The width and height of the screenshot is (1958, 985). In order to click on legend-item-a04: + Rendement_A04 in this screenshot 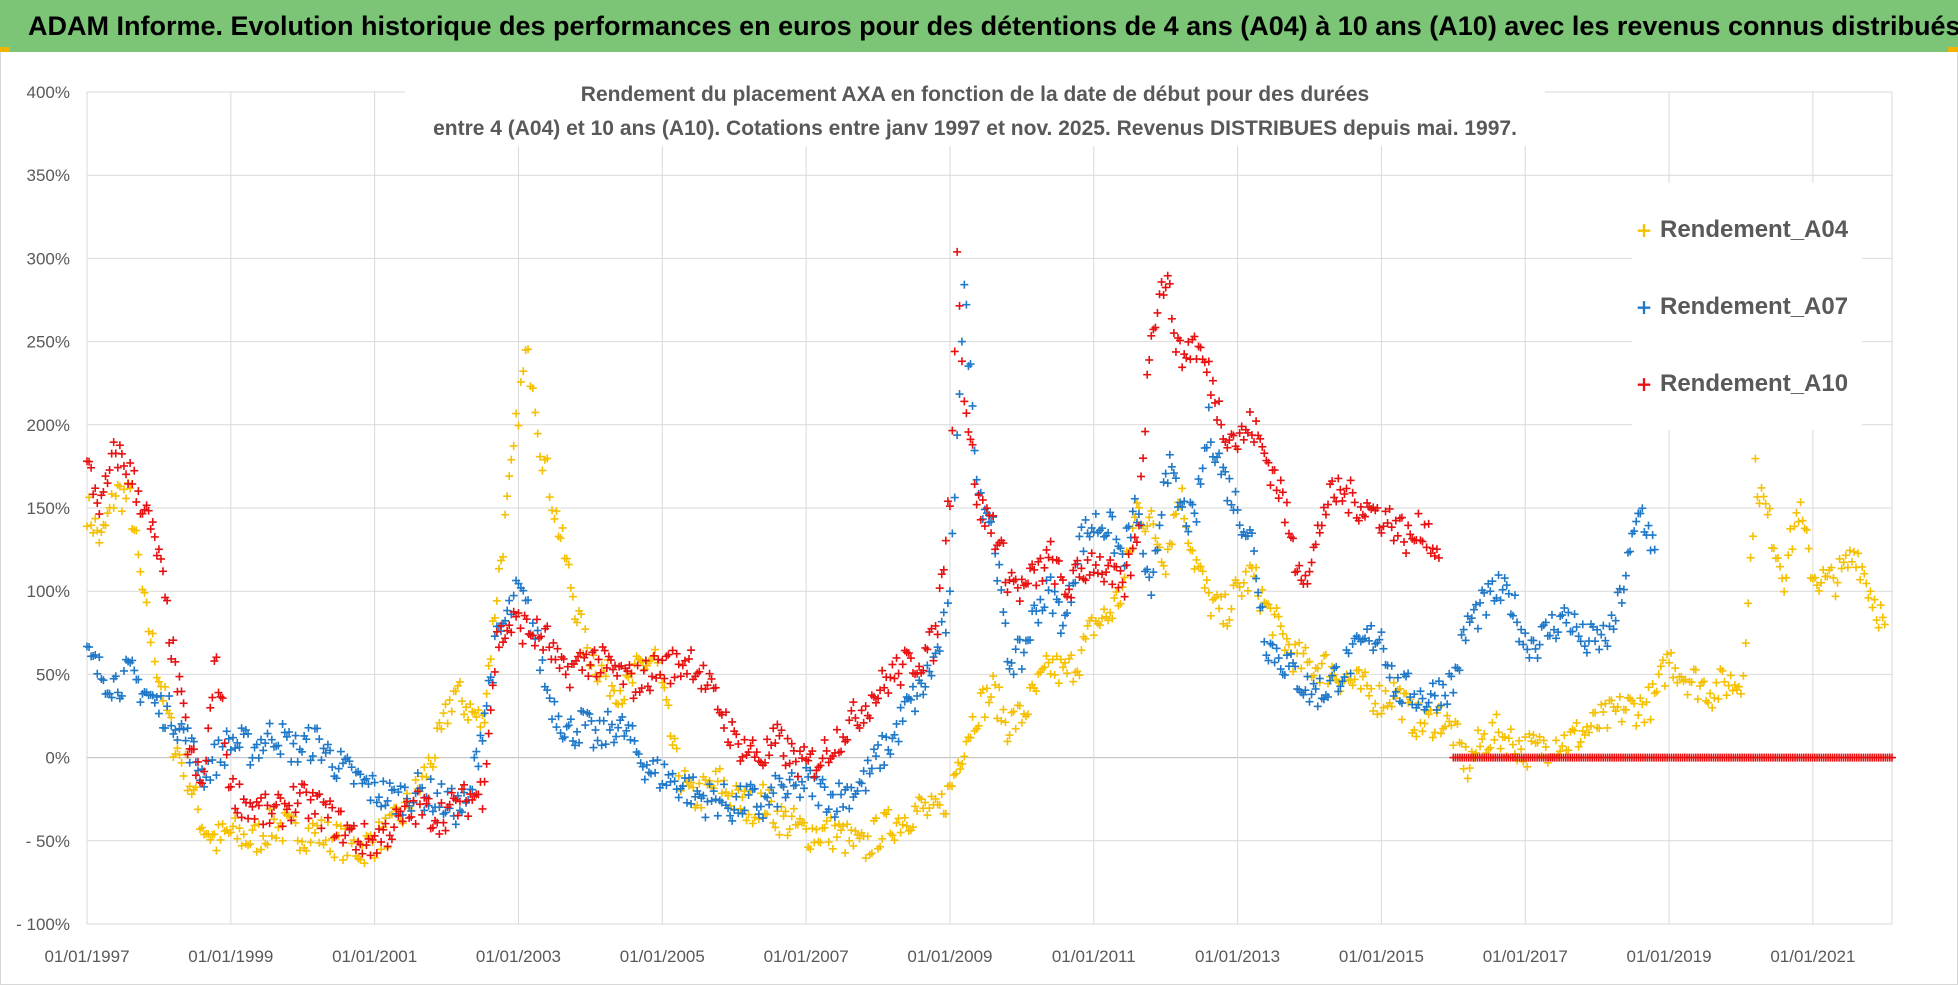, I will do `click(1747, 229)`.